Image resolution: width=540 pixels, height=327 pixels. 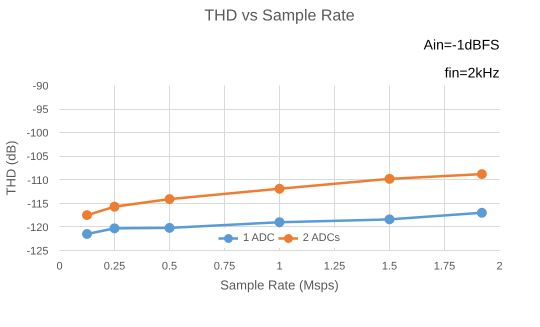 I want to click on y-tick-label: -90, so click(x=40, y=86).